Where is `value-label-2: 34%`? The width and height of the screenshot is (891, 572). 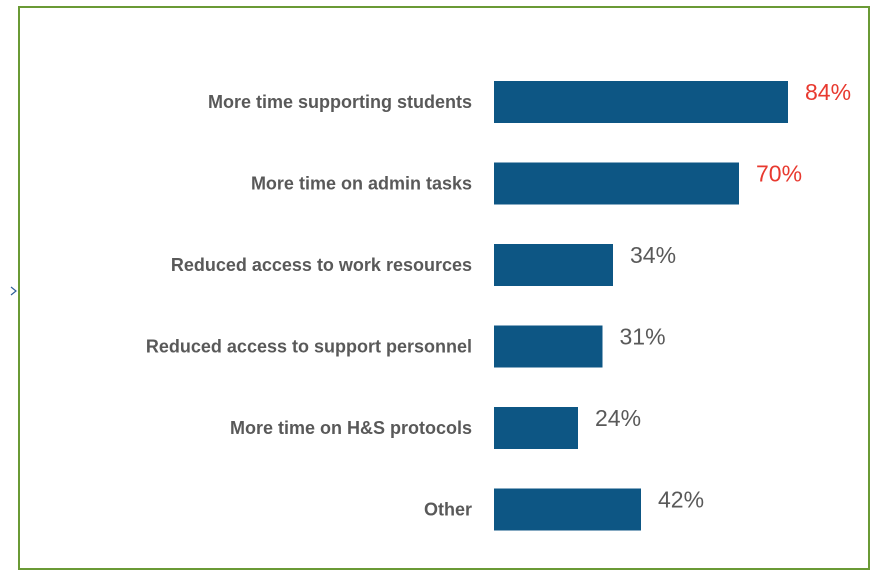 value-label-2: 34% is located at coordinates (653, 255).